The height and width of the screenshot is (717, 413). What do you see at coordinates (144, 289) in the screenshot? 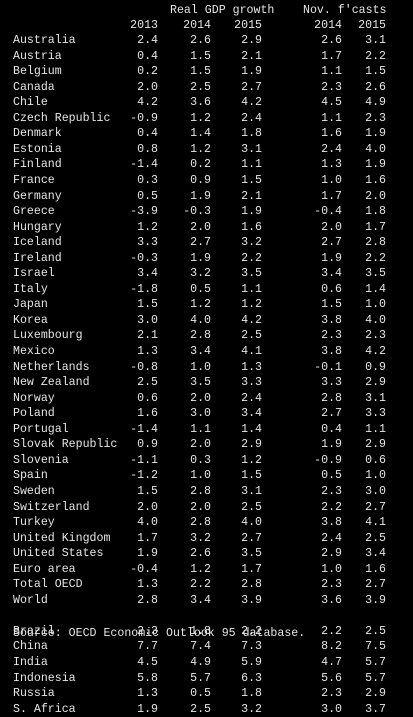
I see `value-cell: -1.8` at bounding box center [144, 289].